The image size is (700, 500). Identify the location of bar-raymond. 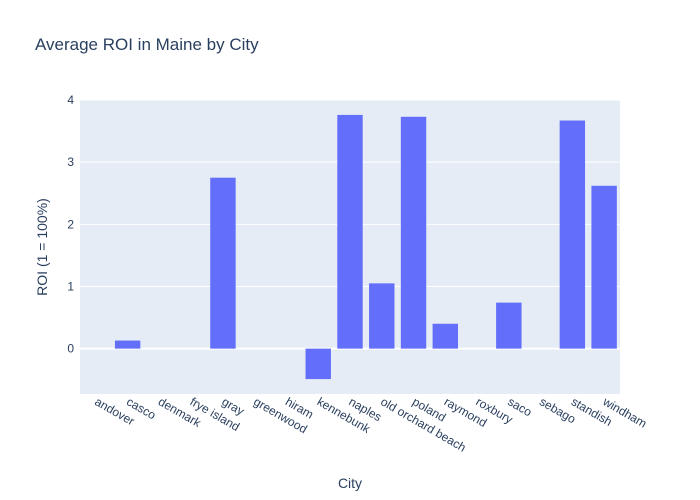
(445, 336).